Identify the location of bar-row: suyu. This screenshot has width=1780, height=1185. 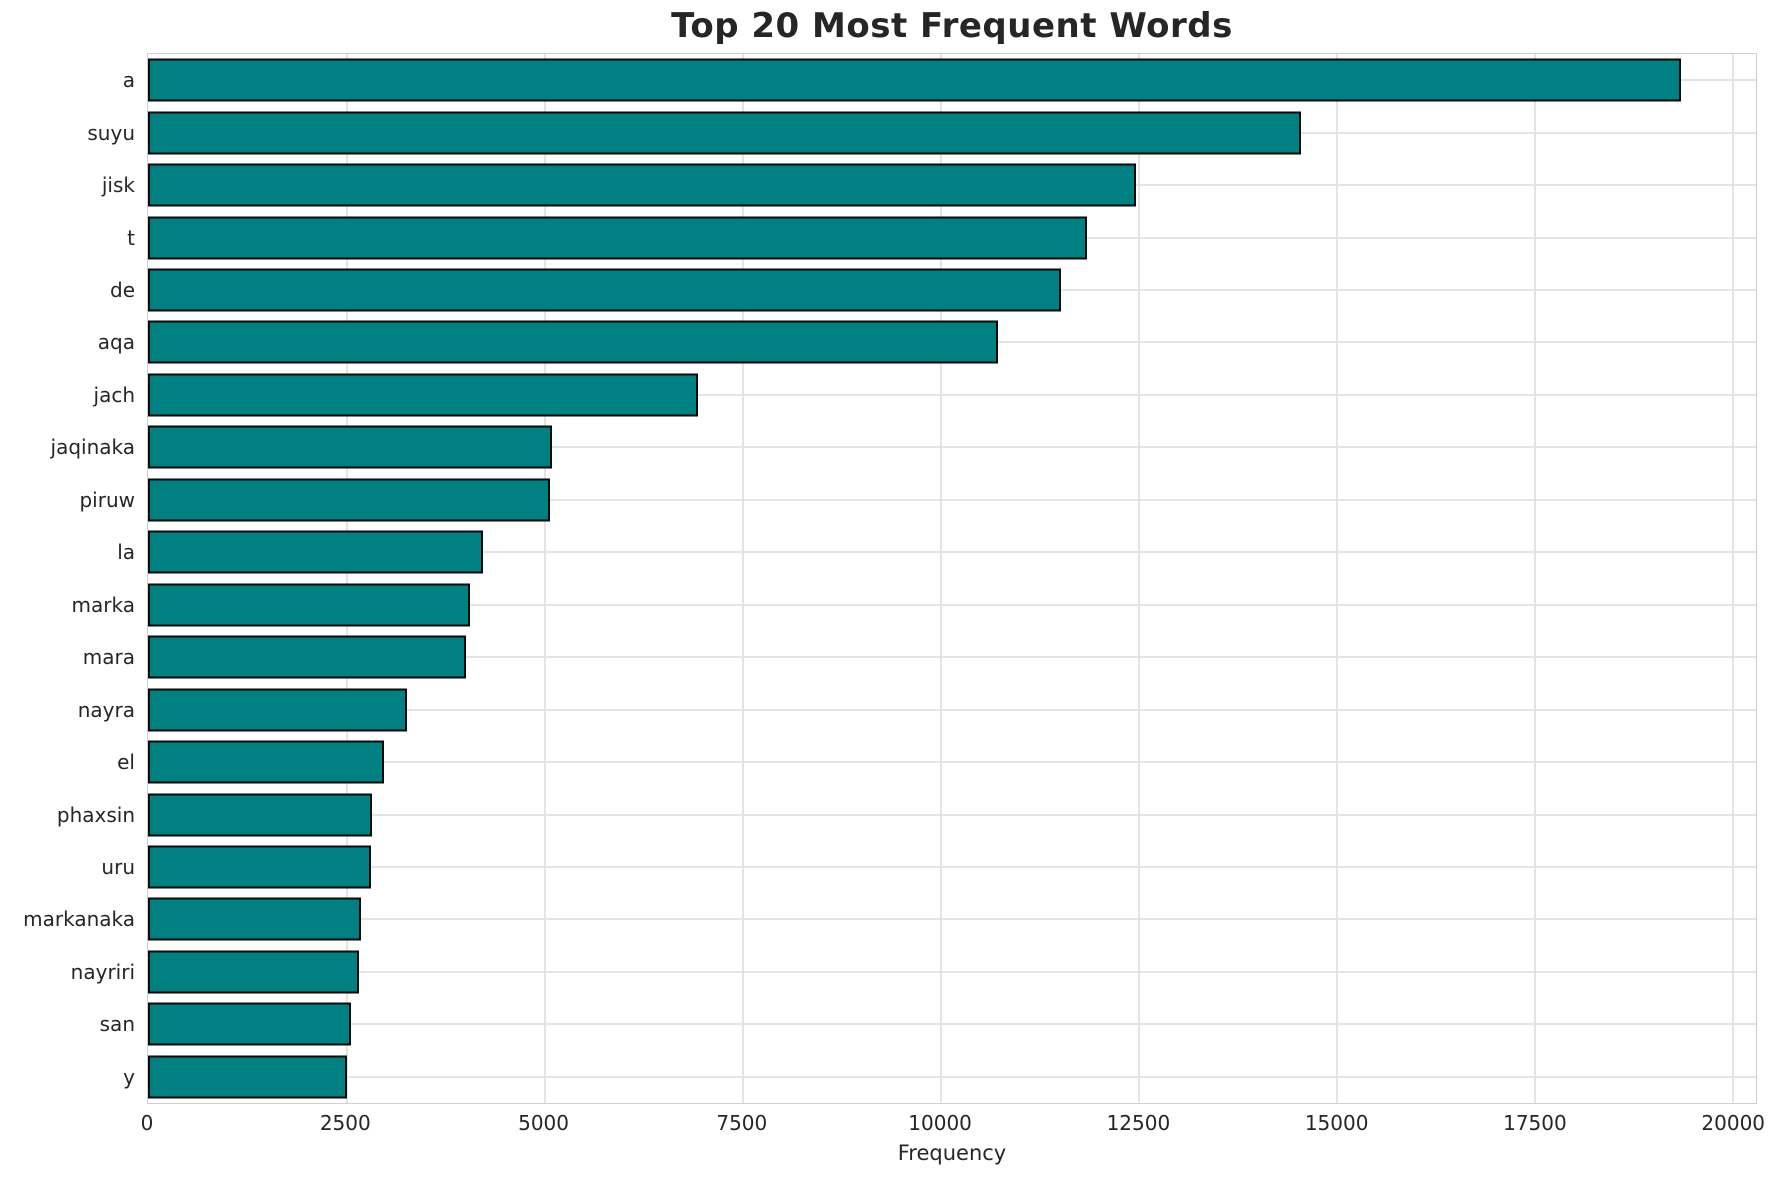
(921, 132).